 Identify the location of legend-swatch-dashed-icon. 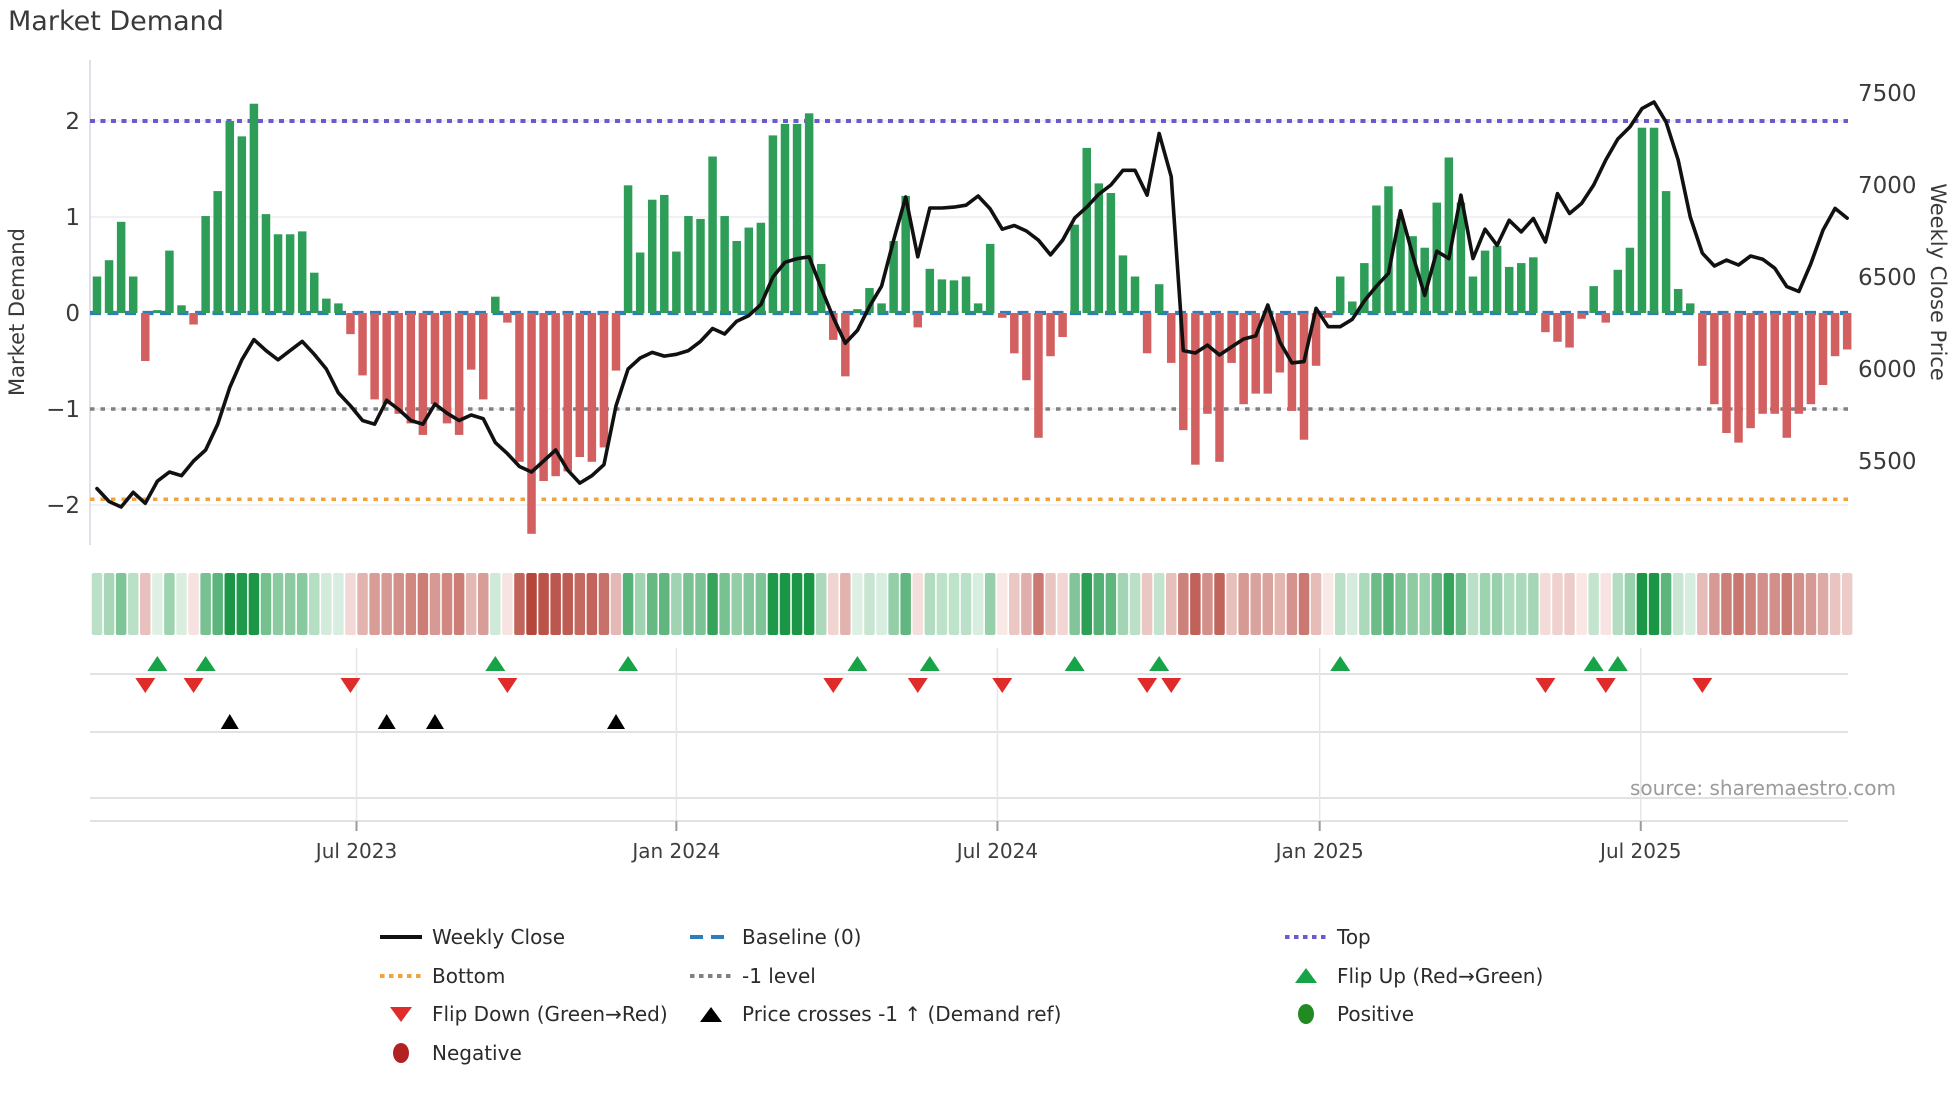
(711, 937).